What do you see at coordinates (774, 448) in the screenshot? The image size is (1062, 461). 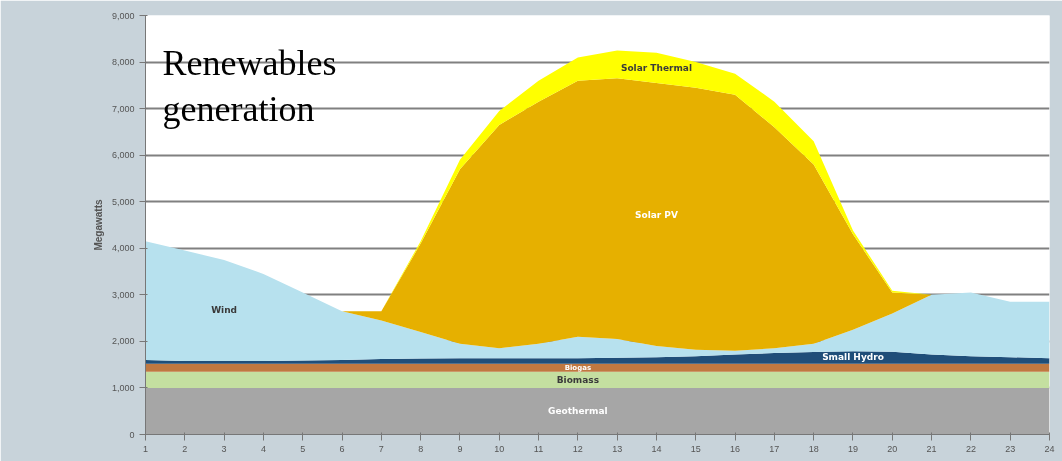 I see `x-tick-label: 17` at bounding box center [774, 448].